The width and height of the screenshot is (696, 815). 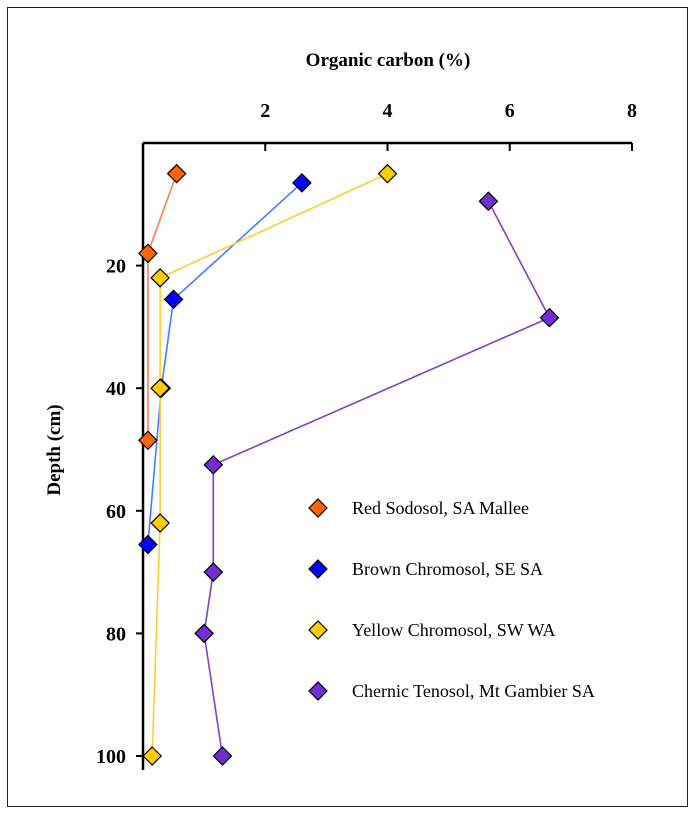 I want to click on y-tick-label: 60, so click(x=116, y=512).